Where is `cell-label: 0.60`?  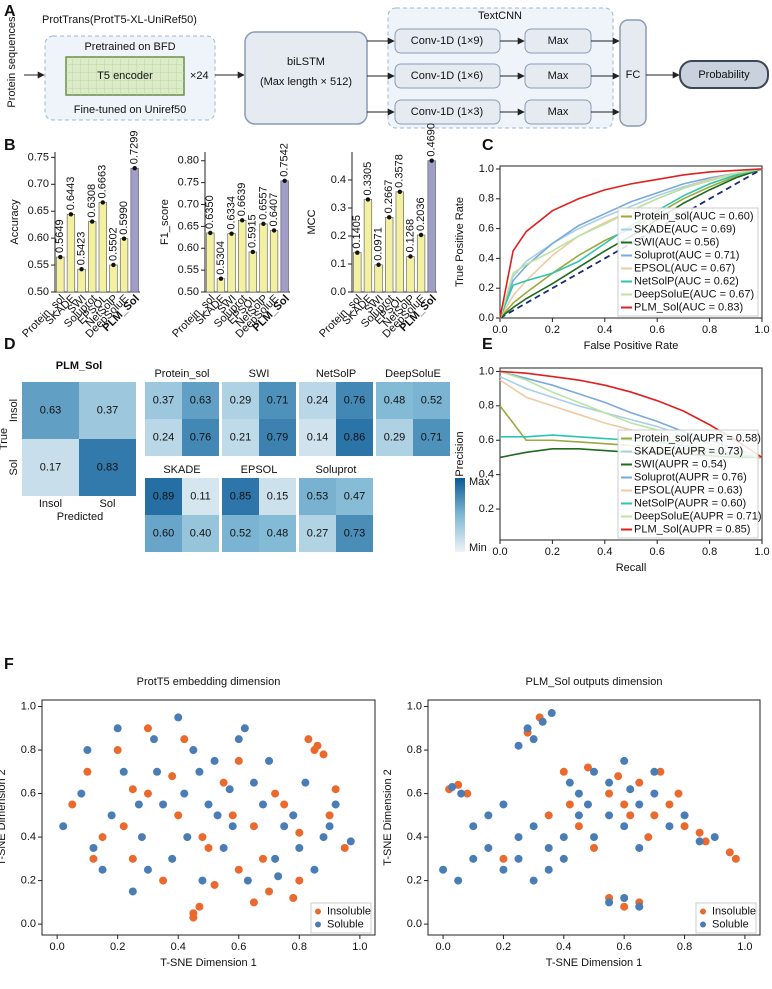 cell-label: 0.60 is located at coordinates (163, 533).